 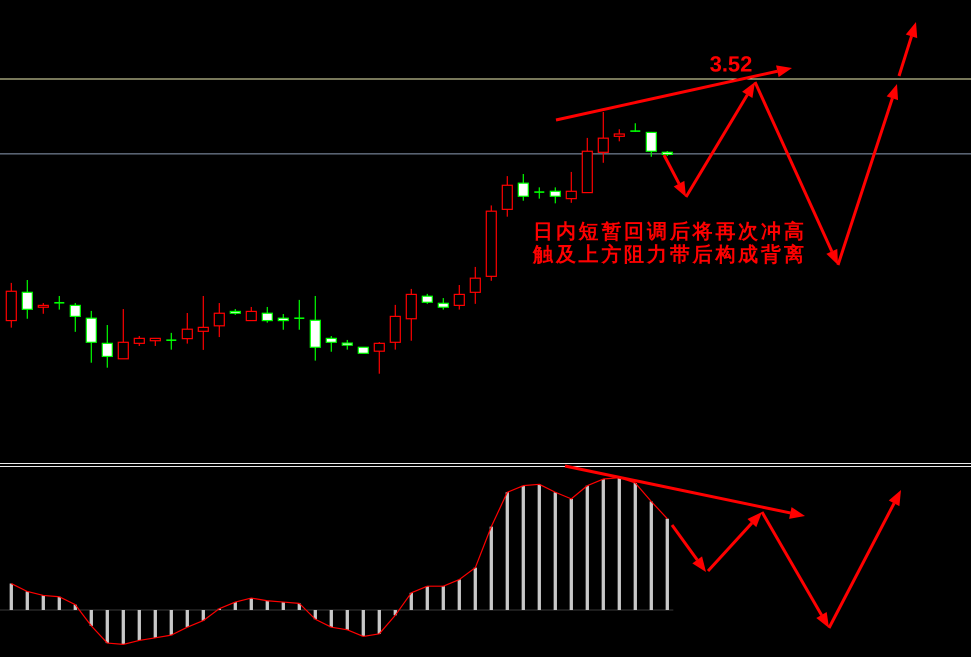 What do you see at coordinates (670, 231) in the screenshot?
I see `annotation: 日内短暂回调后将再次冲高` at bounding box center [670, 231].